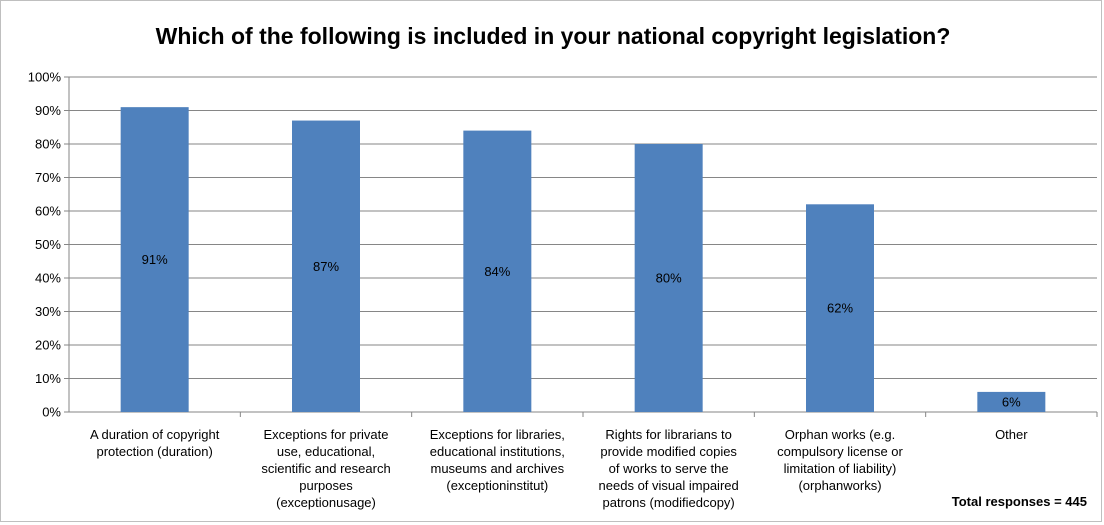  What do you see at coordinates (48, 144) in the screenshot?
I see `y-tick-label: 80%` at bounding box center [48, 144].